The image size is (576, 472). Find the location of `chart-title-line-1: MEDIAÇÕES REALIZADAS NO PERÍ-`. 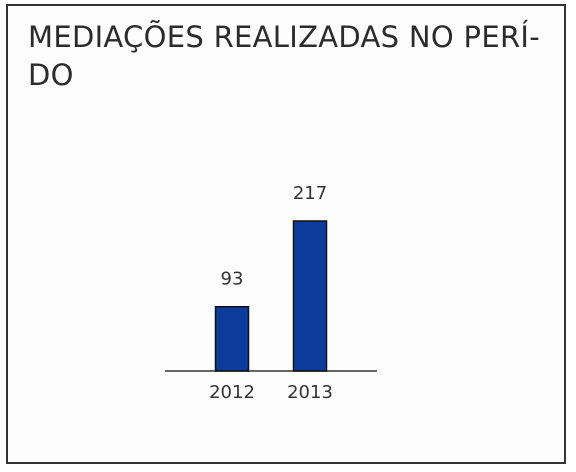

chart-title-line-1: MEDIAÇÕES REALIZADAS NO PERÍ- is located at coordinates (284, 37).